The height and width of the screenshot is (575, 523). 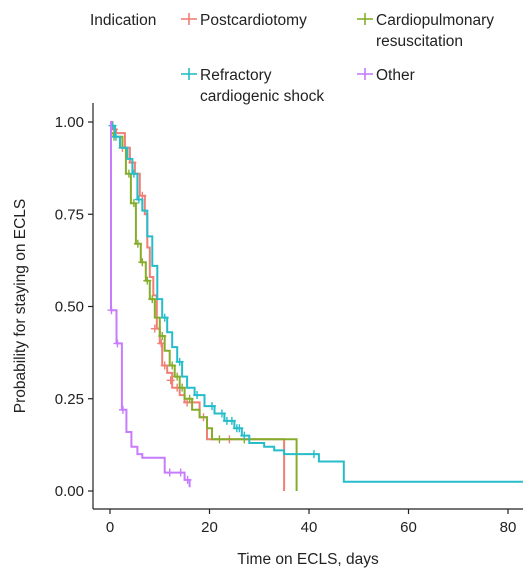 I want to click on y-ticks: 0.00 0.25 0.50 0.75 1.00, so click(x=74, y=307).